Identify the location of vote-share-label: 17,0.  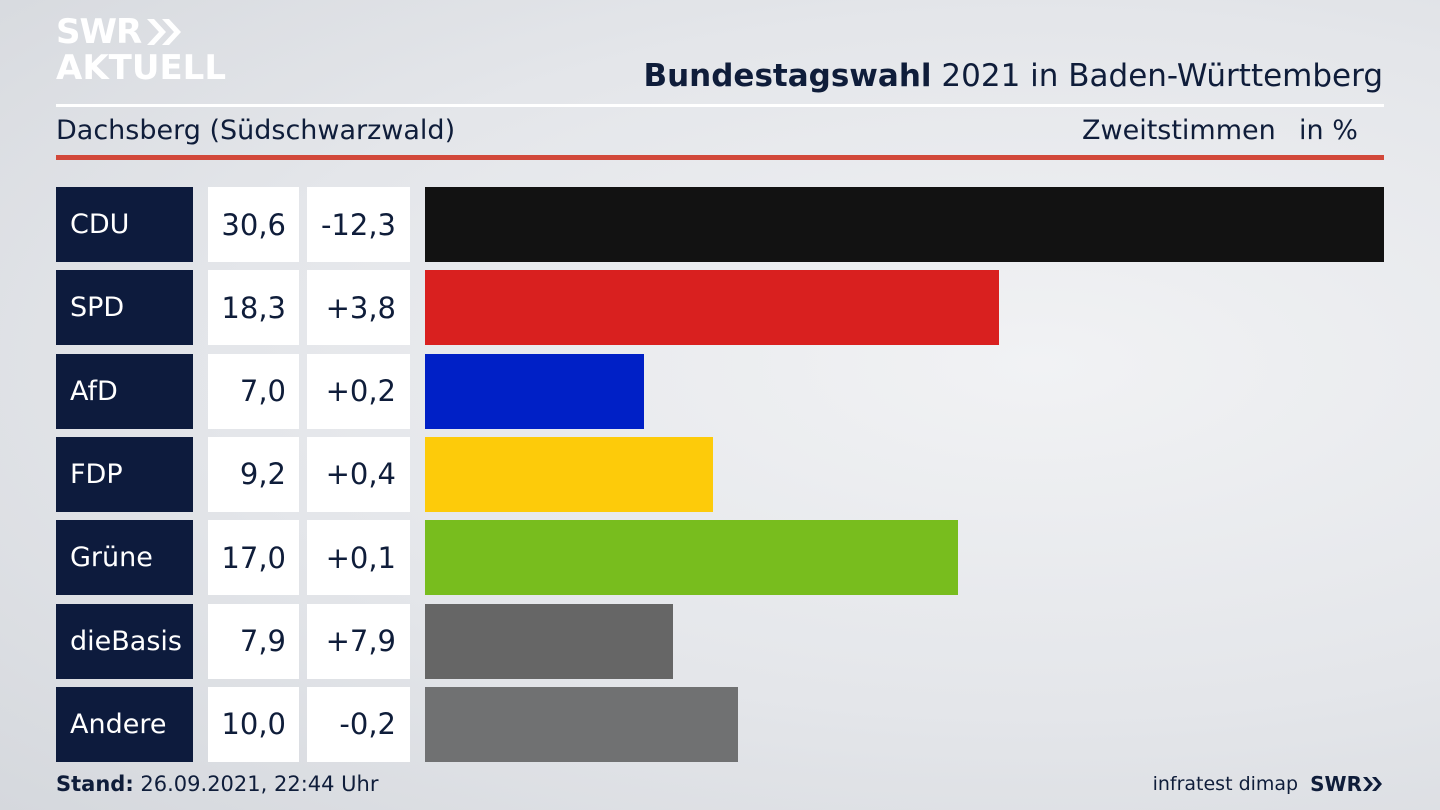
(253, 558).